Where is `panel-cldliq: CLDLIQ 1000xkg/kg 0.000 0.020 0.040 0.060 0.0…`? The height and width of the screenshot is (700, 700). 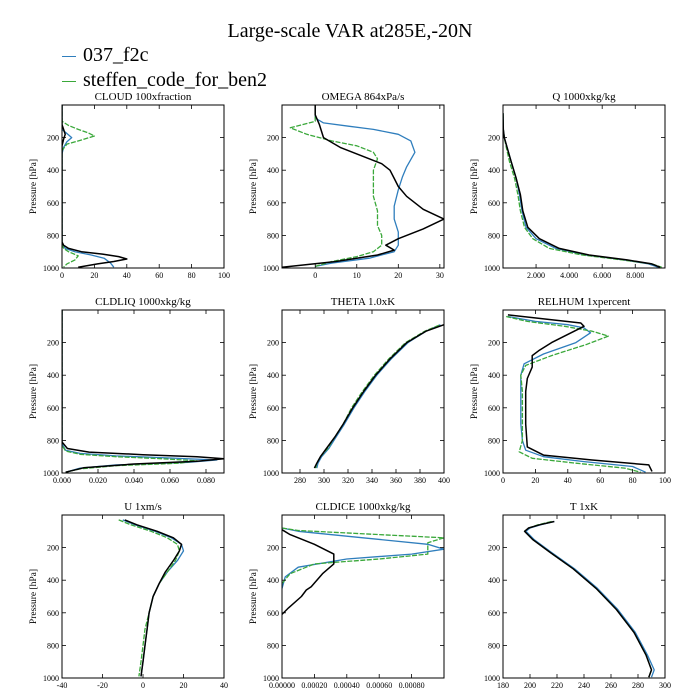
panel-cldliq: CLDLIQ 1000xkg/kg 0.000 0.020 0.040 0.060 0.0… is located at coordinates (127, 390).